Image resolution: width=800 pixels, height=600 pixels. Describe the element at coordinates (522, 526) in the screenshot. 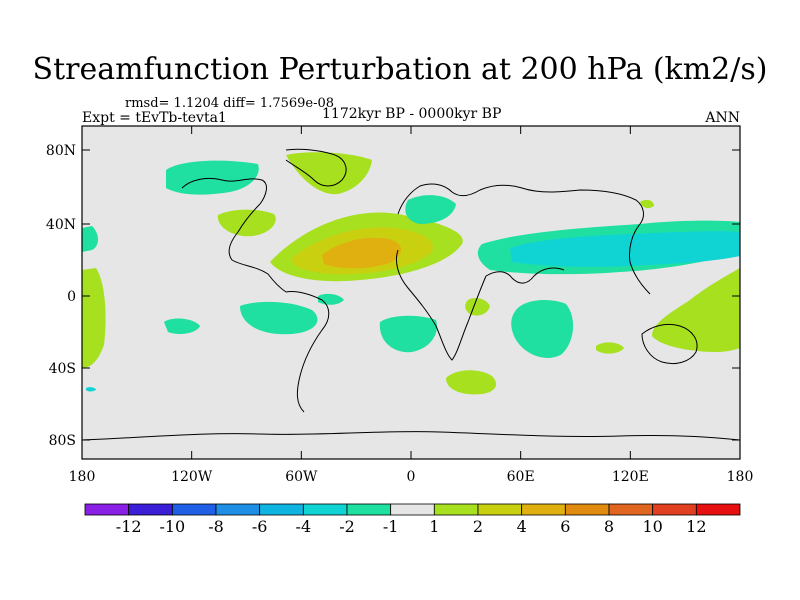

I see `legend-label: 4` at that location.